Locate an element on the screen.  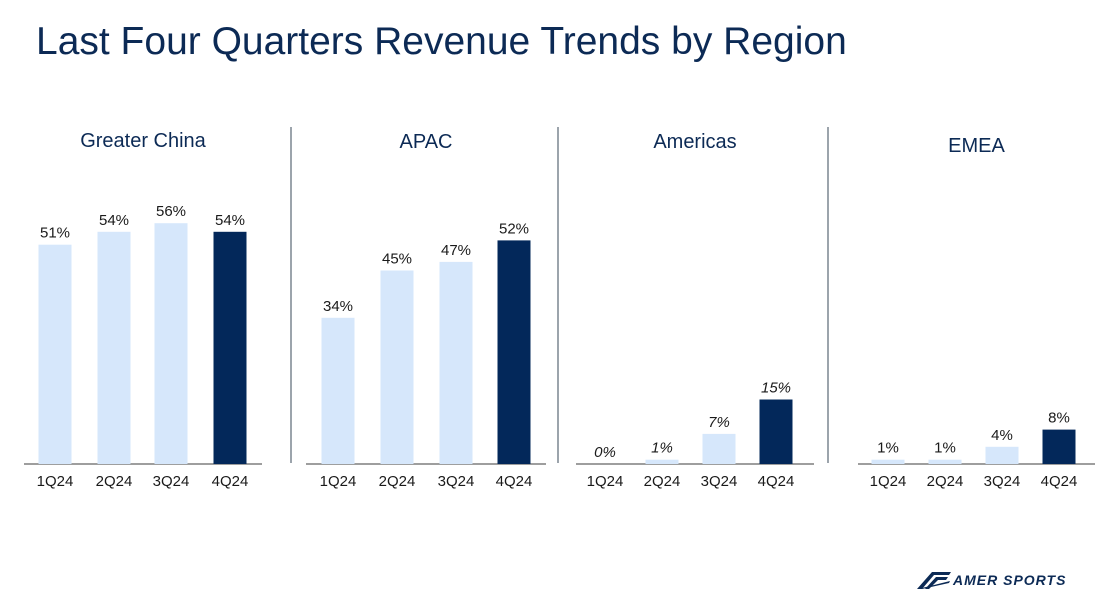
emea-tick-label: 4Q24 is located at coordinates (1059, 481).